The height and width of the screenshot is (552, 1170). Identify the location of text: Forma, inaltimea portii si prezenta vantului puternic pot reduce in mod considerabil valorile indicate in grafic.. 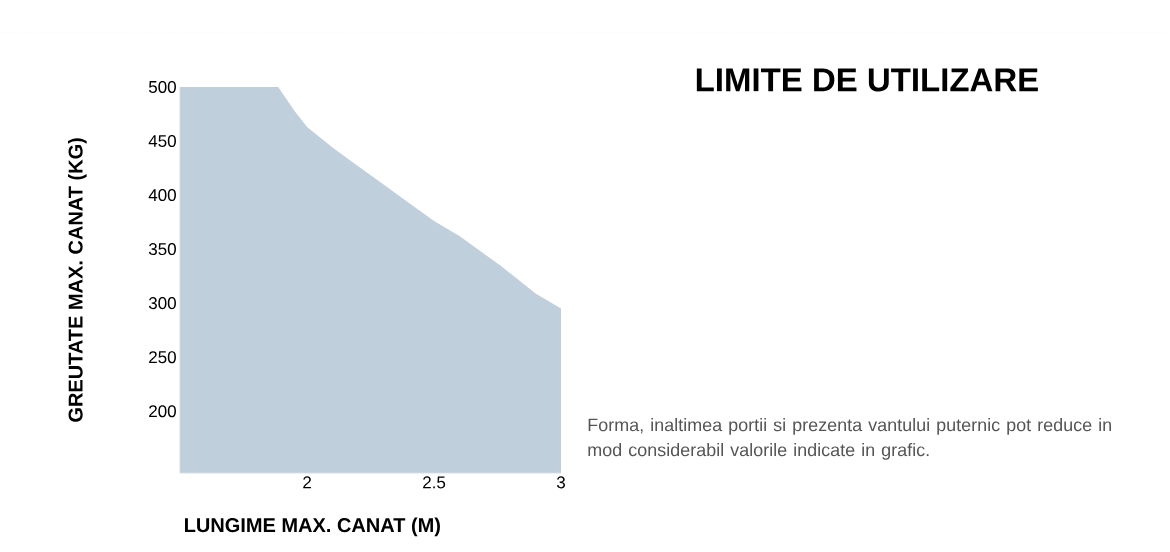
(849, 439).